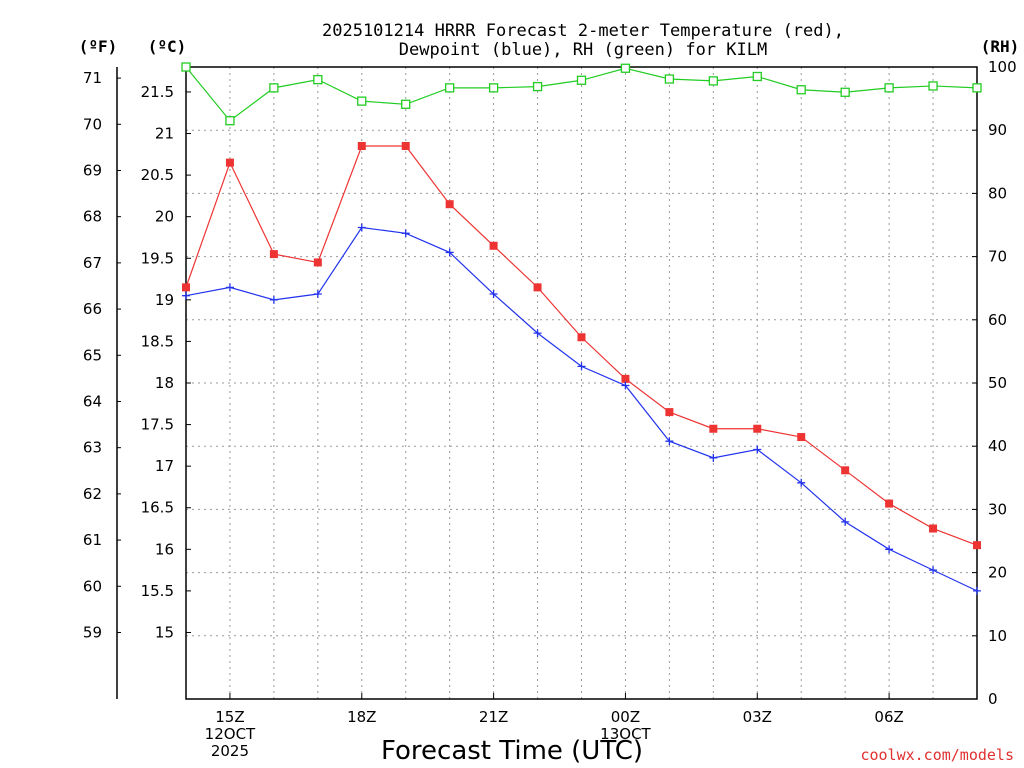 The width and height of the screenshot is (1024, 768). Describe the element at coordinates (581, 94) in the screenshot. I see `rh-line` at that location.